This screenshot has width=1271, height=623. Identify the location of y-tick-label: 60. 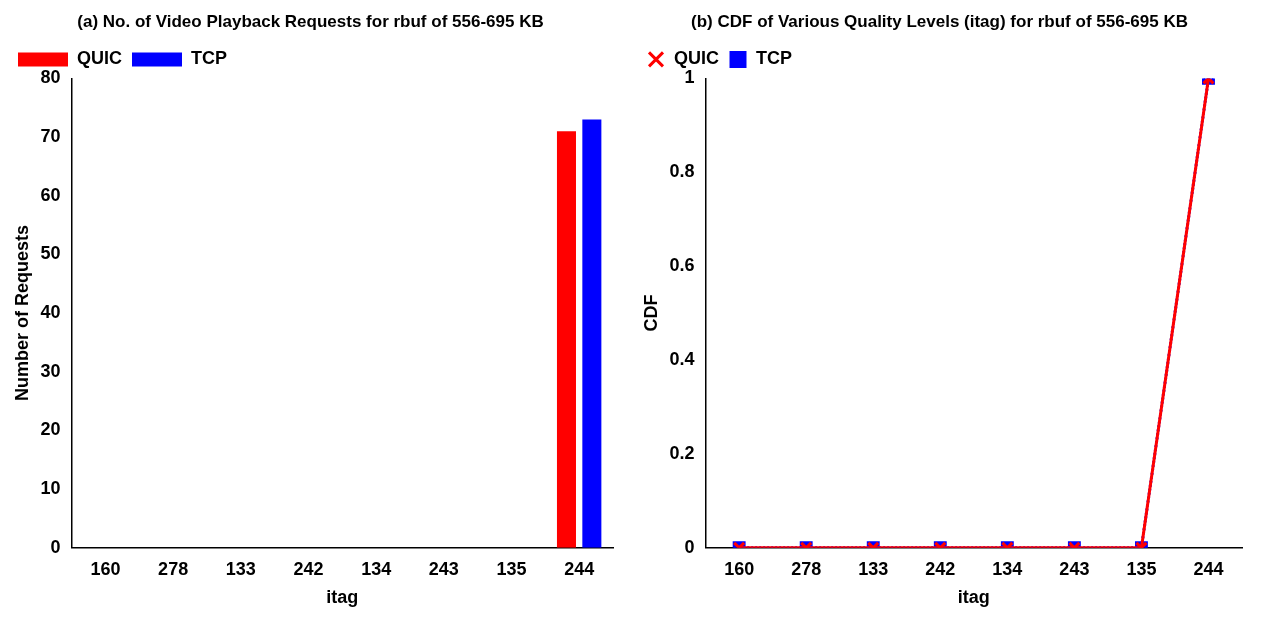
(50, 194).